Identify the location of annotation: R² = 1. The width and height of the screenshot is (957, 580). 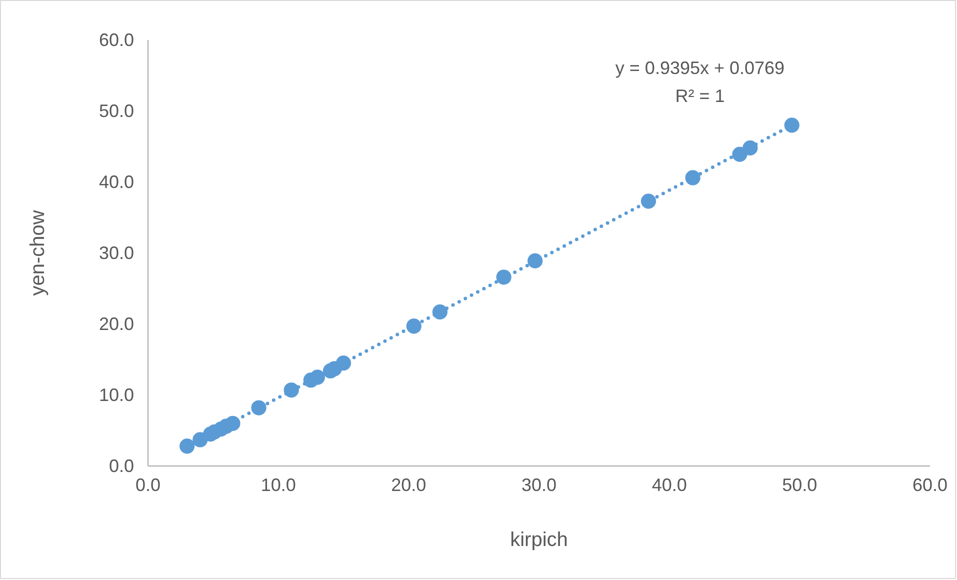
(700, 96).